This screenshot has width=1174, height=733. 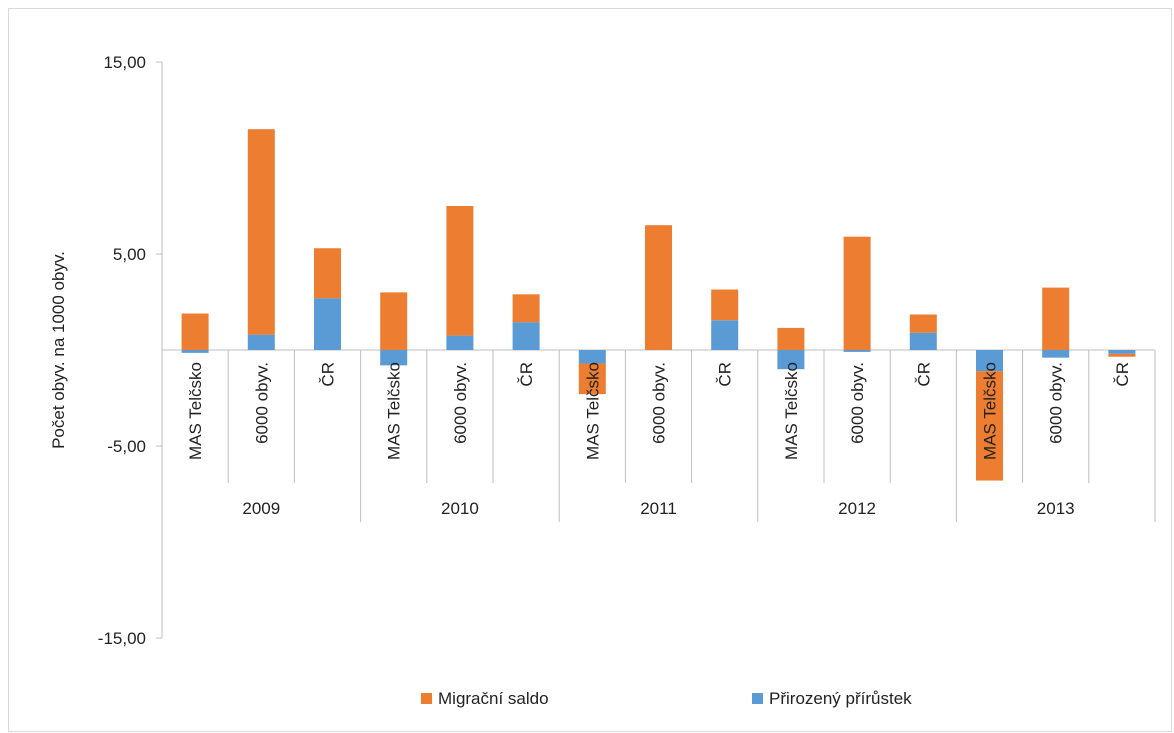 I want to click on legend-item: Přirozený přírůstek, so click(x=832, y=698).